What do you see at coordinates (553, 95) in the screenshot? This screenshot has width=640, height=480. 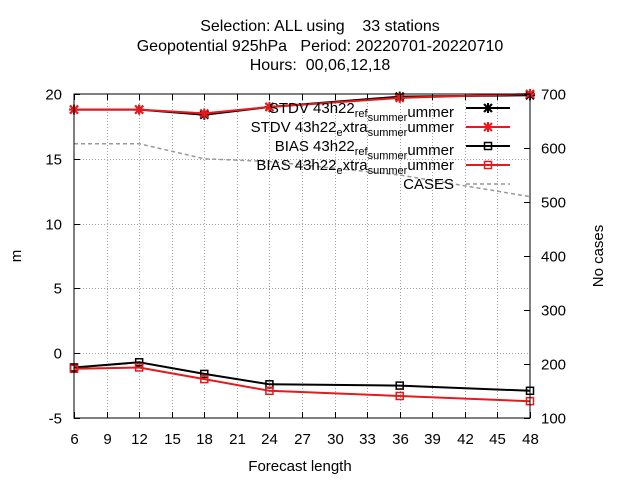 I see `y2-tick-label: 700` at bounding box center [553, 95].